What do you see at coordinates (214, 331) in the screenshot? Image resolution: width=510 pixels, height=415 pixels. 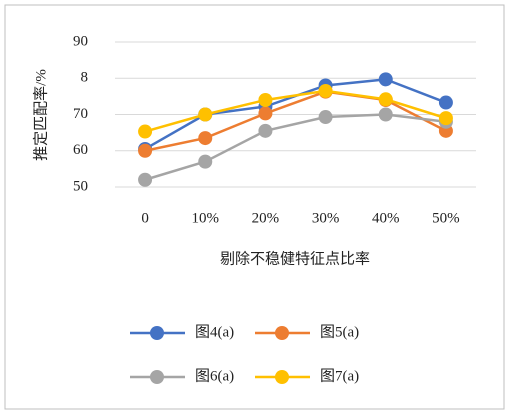 I see `legend-label: 图4(a)` at bounding box center [214, 331].